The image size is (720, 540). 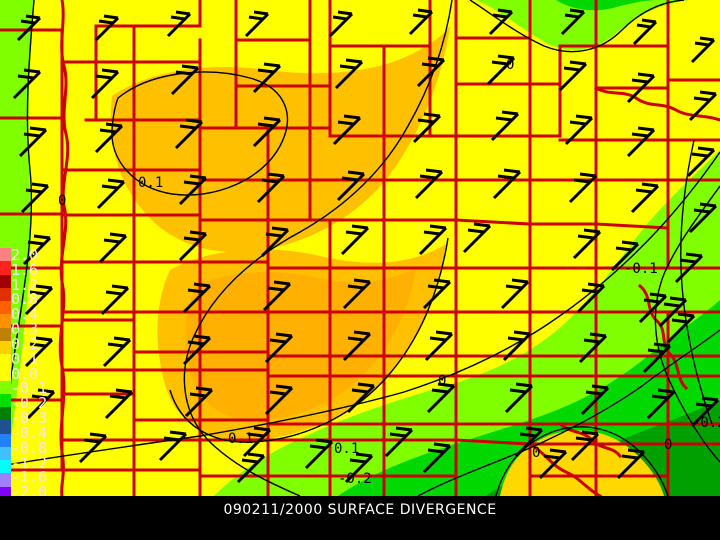 What do you see at coordinates (29, 388) in the screenshot?
I see `colorbar-tick-label: -0.1` at bounding box center [29, 388].